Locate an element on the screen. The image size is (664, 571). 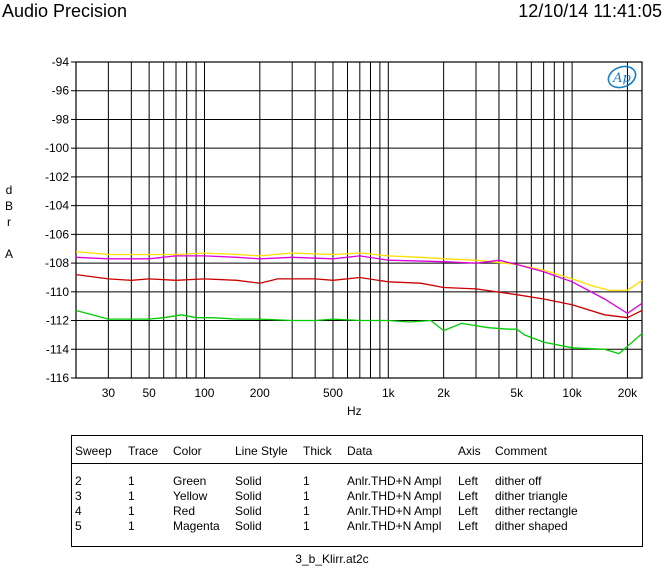
y-tick-label: -96 is located at coordinates (61, 91).